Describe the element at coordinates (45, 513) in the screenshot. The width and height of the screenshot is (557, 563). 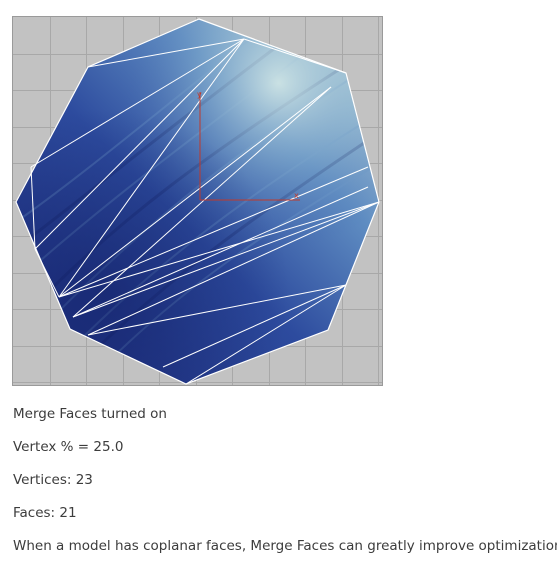
I see `caption-faces: Faces: 21` at that location.